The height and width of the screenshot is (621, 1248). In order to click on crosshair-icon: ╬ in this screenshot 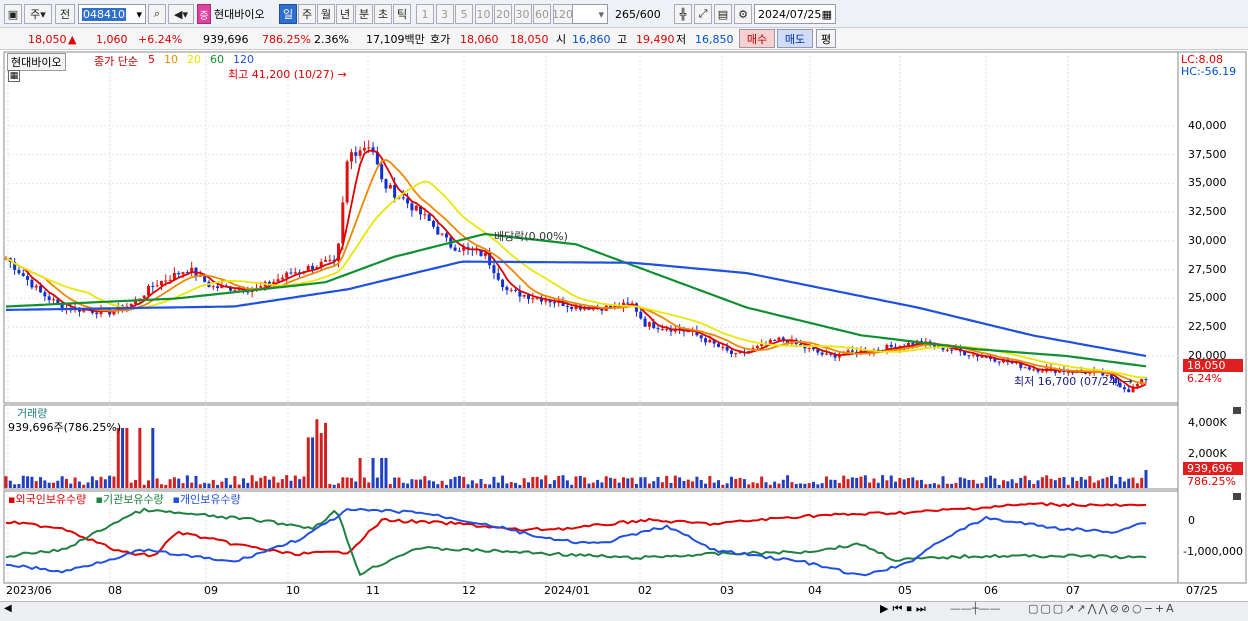, I will do `click(683, 14)`.